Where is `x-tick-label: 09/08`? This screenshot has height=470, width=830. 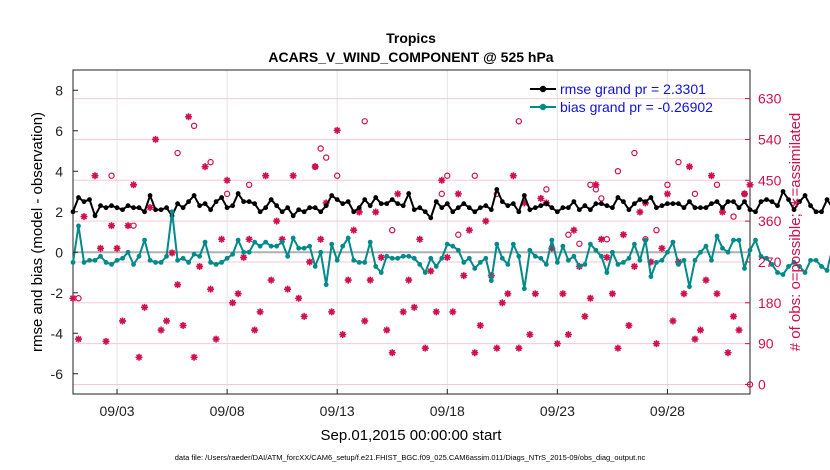
x-tick-label: 09/08 is located at coordinates (227, 411).